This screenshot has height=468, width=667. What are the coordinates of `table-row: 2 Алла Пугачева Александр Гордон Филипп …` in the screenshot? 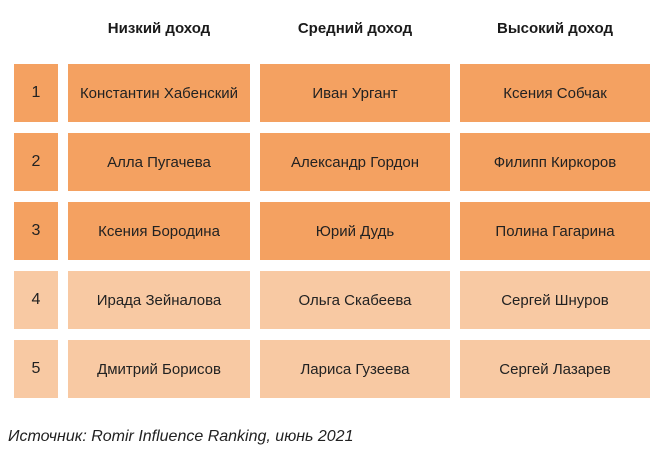 It's located at (333, 162).